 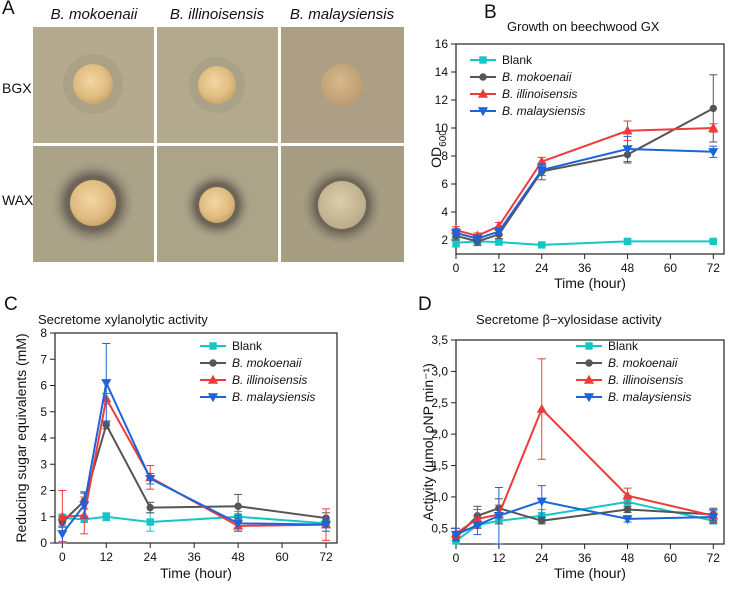 I want to click on y-axis-label: Activity (µmol ρNP min⁻¹), so click(x=428, y=442).